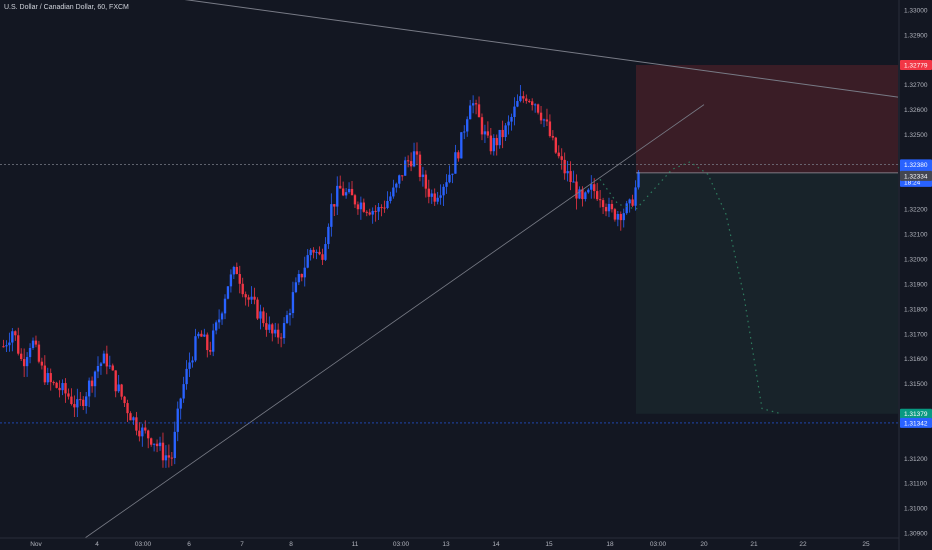  Describe the element at coordinates (355, 544) in the screenshot. I see `time-tick-label: 11` at that location.